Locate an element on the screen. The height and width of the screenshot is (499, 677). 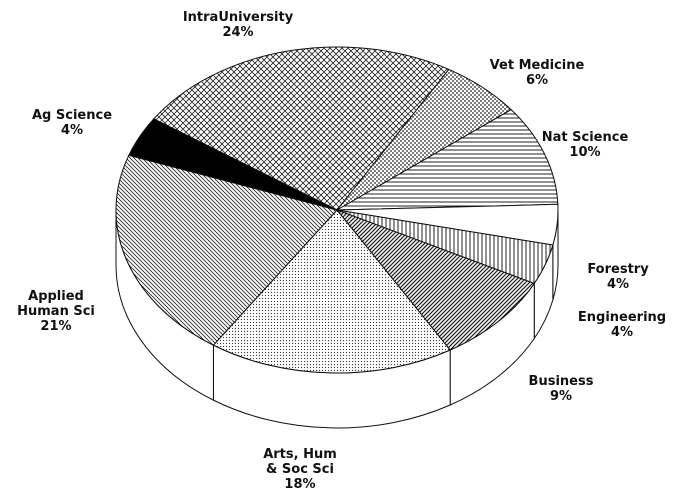
slice-label: Ag Science 4% is located at coordinates (72, 123).